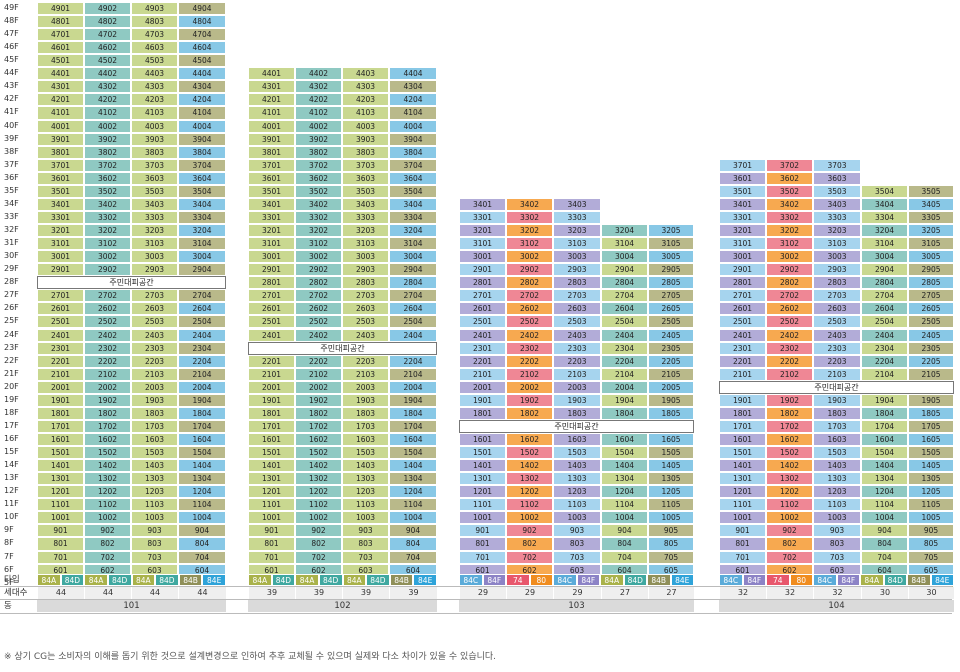  I want to click on unit-cell: 1401, so click(271, 466).